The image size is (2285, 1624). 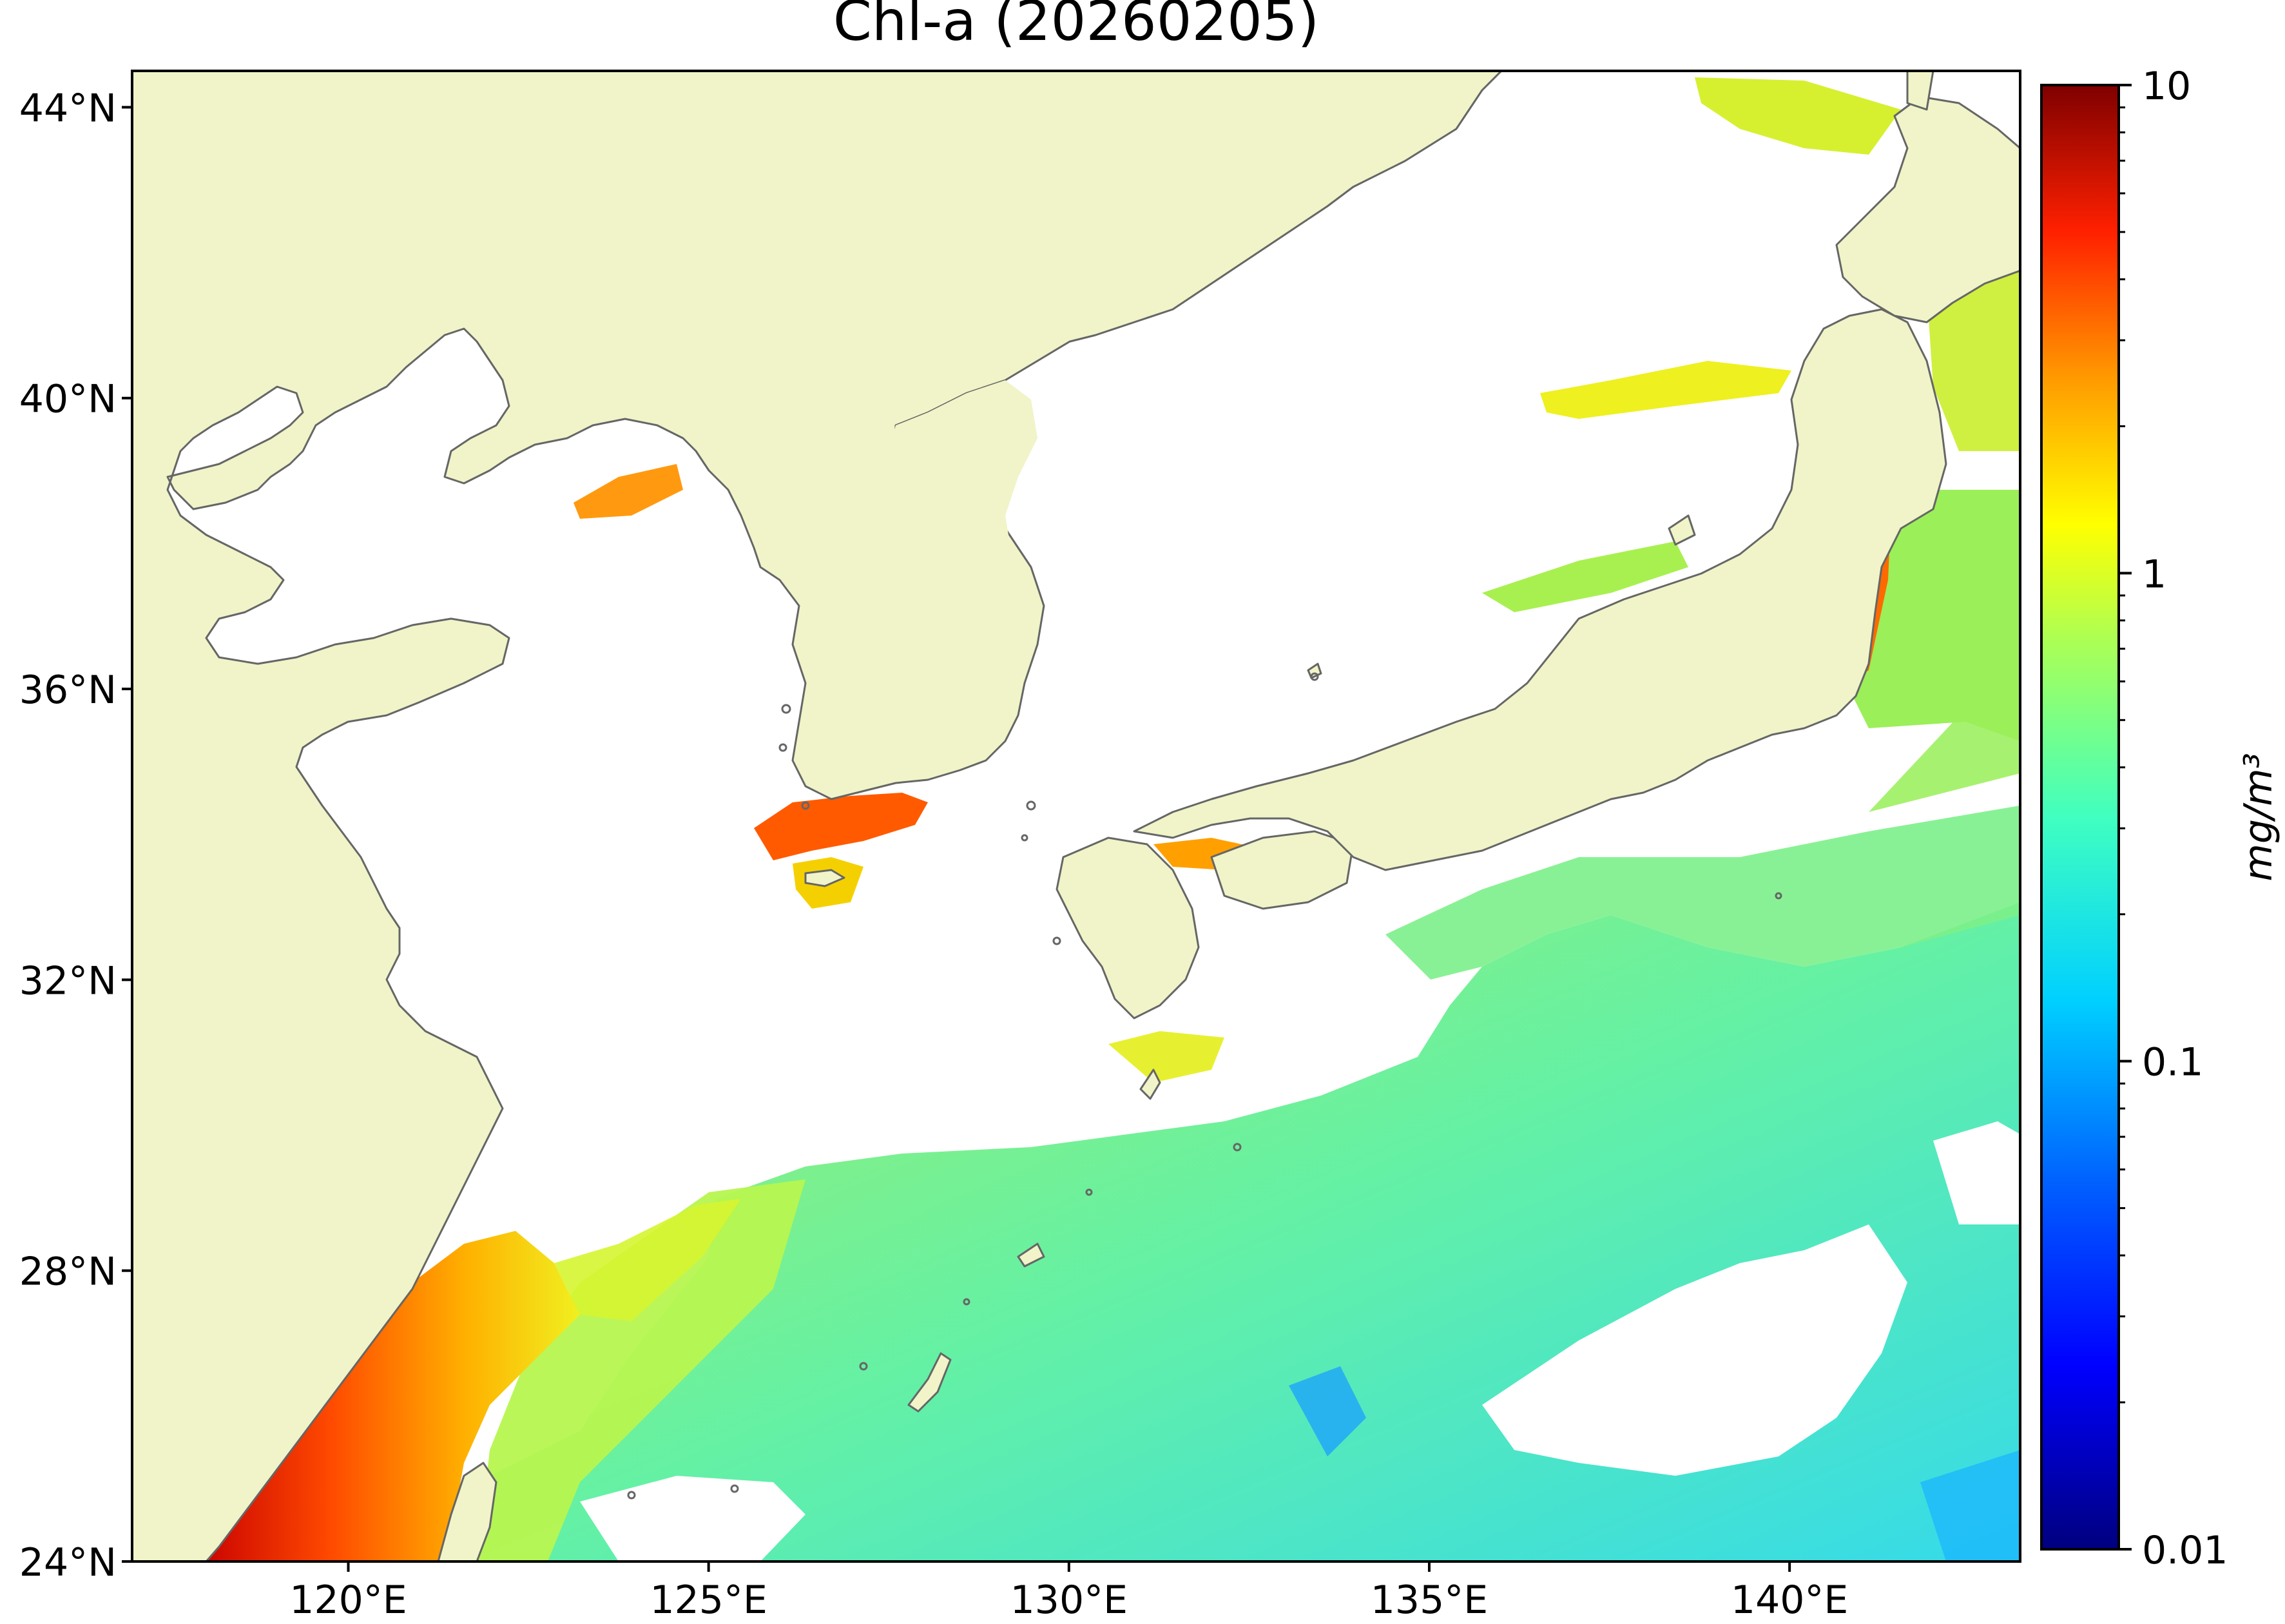 I want to click on colorbar-frame, so click(x=2080, y=818).